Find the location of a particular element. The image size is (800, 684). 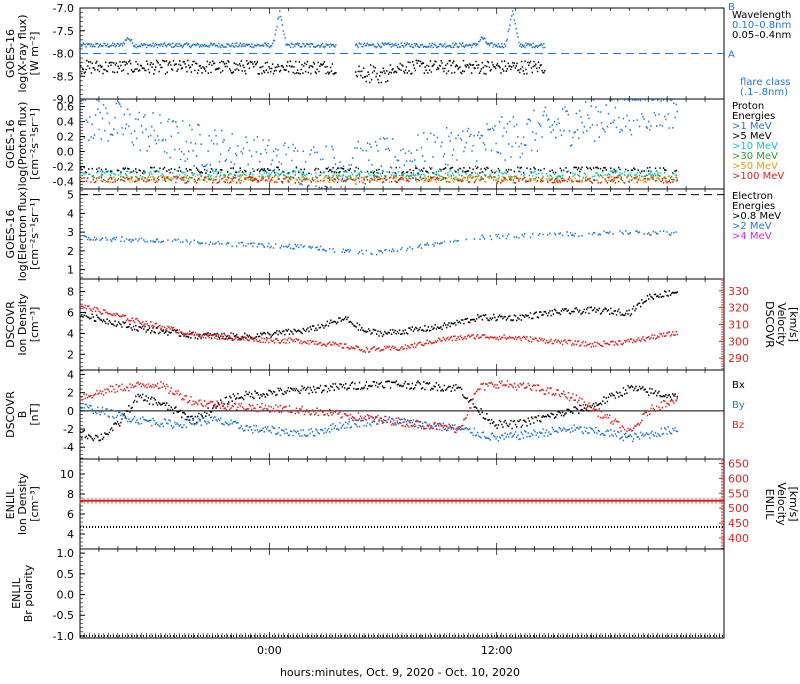

y-tick-label: 5 is located at coordinates (70, 195).